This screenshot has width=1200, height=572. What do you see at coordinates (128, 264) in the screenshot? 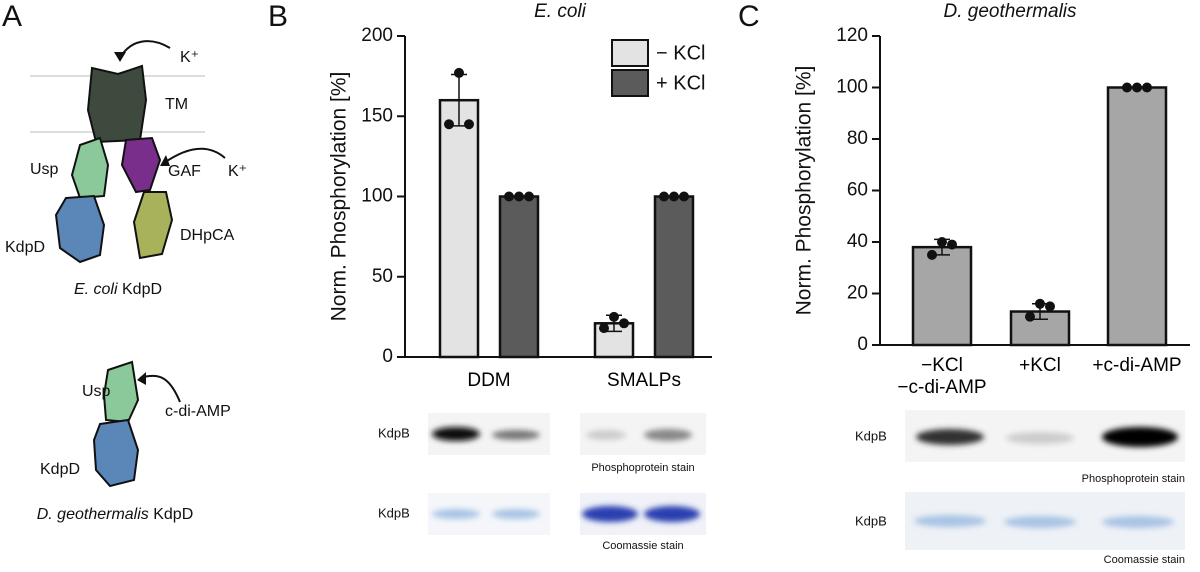
I see `diagram` at bounding box center [128, 264].